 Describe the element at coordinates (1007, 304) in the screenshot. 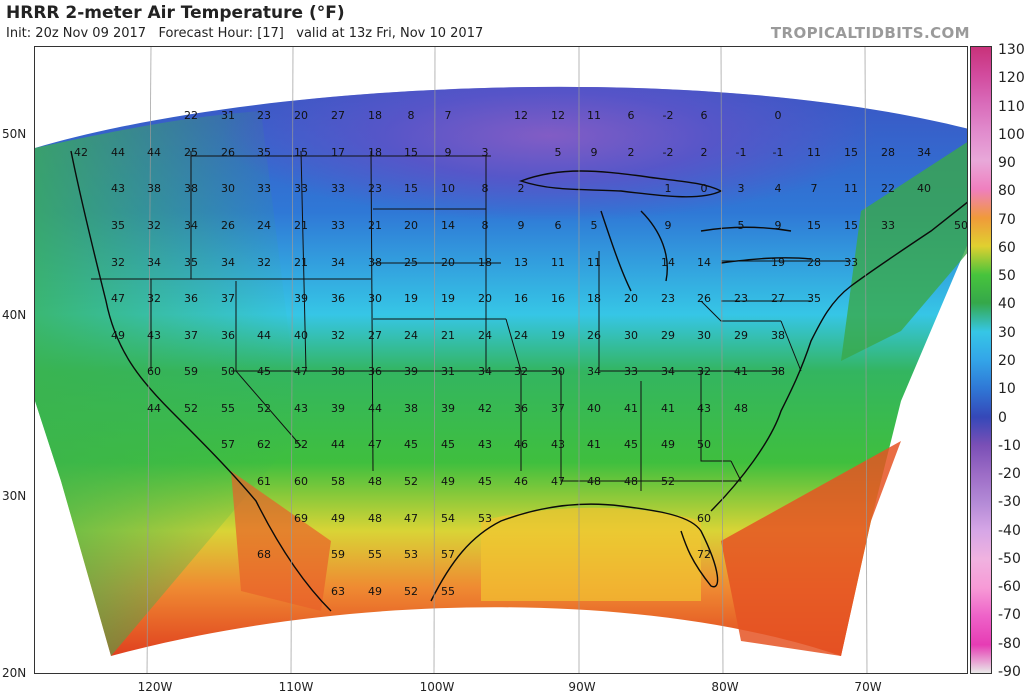

I see `colorbar-tick-label: 40` at that location.